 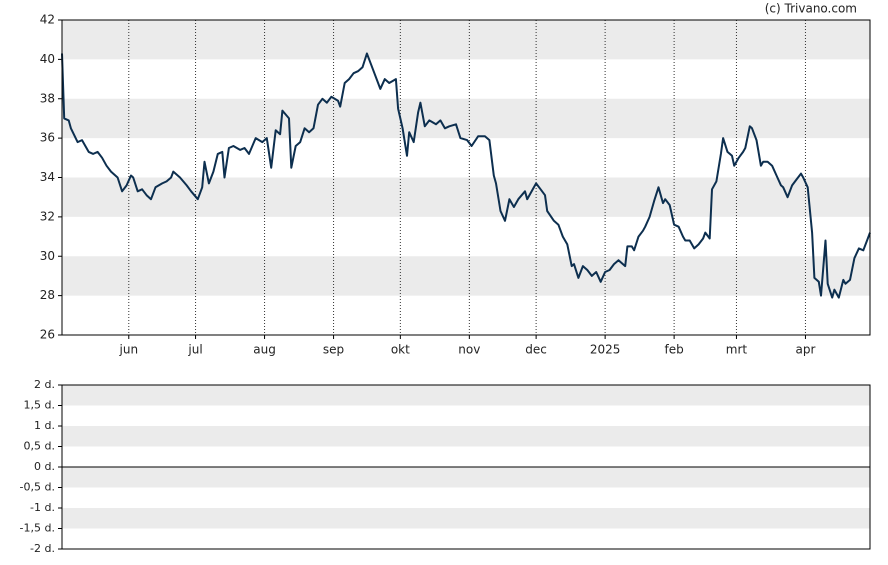 I want to click on y-tick-label: 0 d., so click(x=44, y=466).